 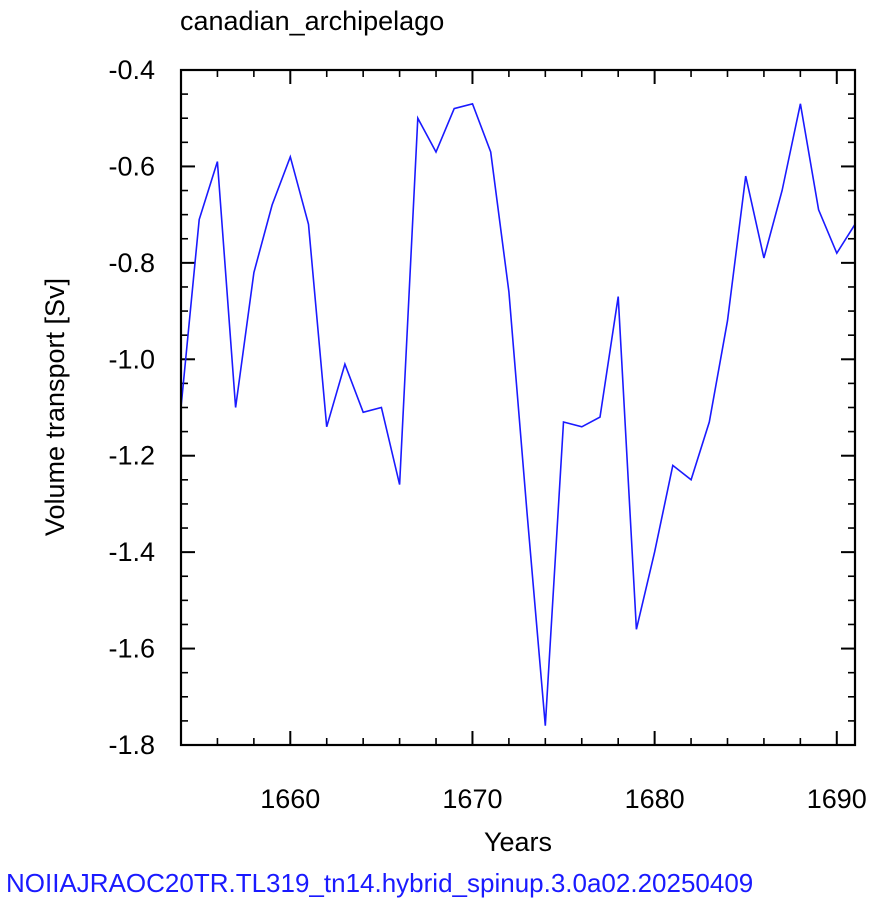 I want to click on x-tick-label: 1670, so click(x=472, y=799).